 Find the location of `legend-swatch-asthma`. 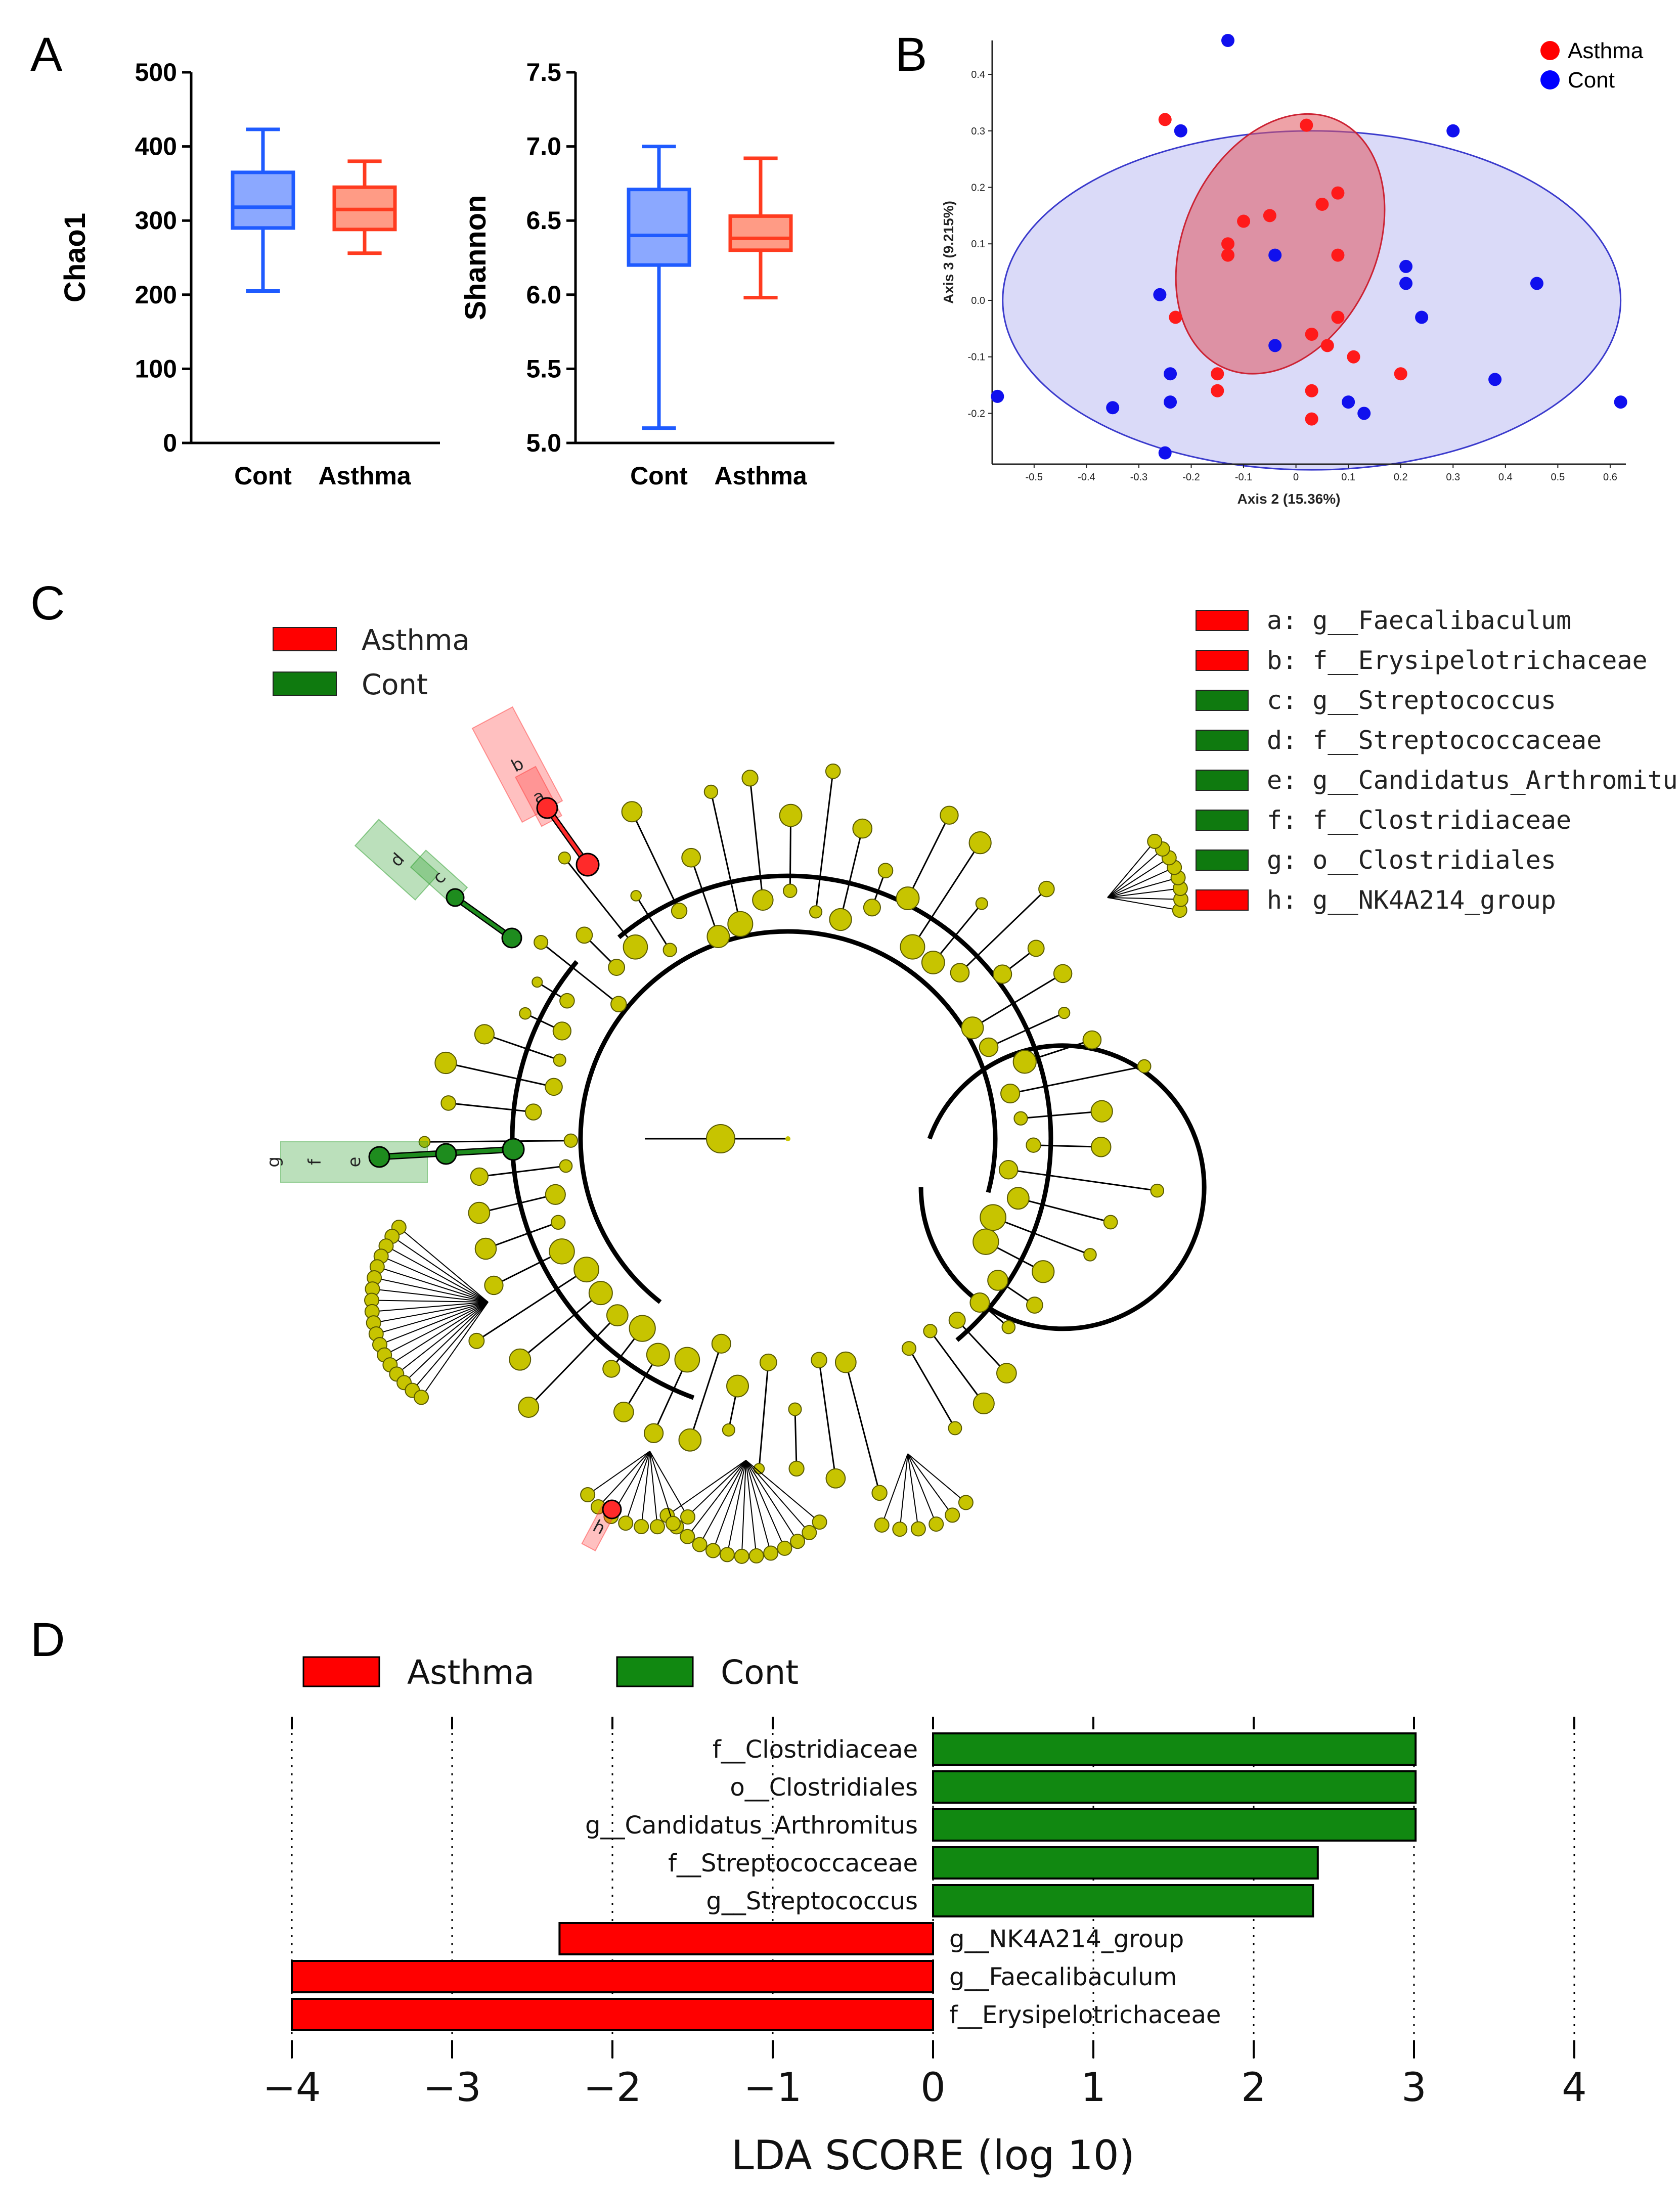

legend-swatch-asthma is located at coordinates (341, 1672).